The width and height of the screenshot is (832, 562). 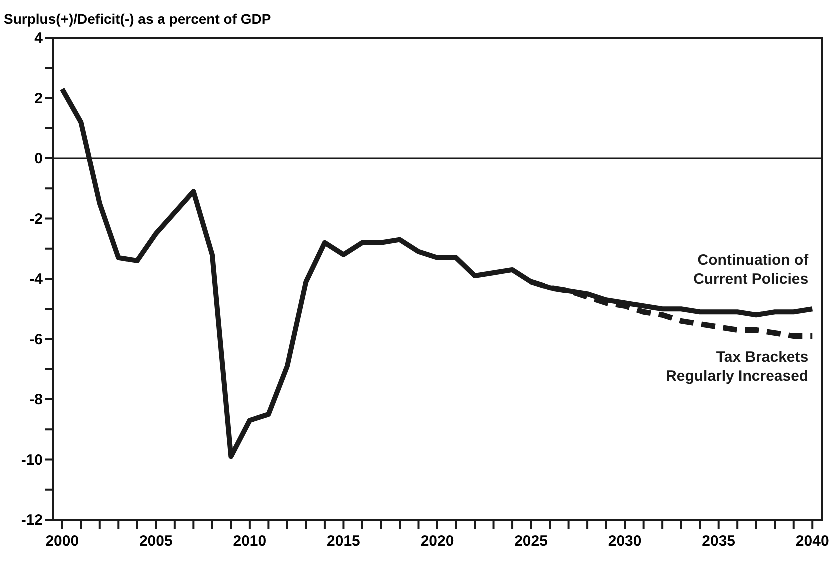 I want to click on series-label: Continuation of Current Policies, so click(x=752, y=270).